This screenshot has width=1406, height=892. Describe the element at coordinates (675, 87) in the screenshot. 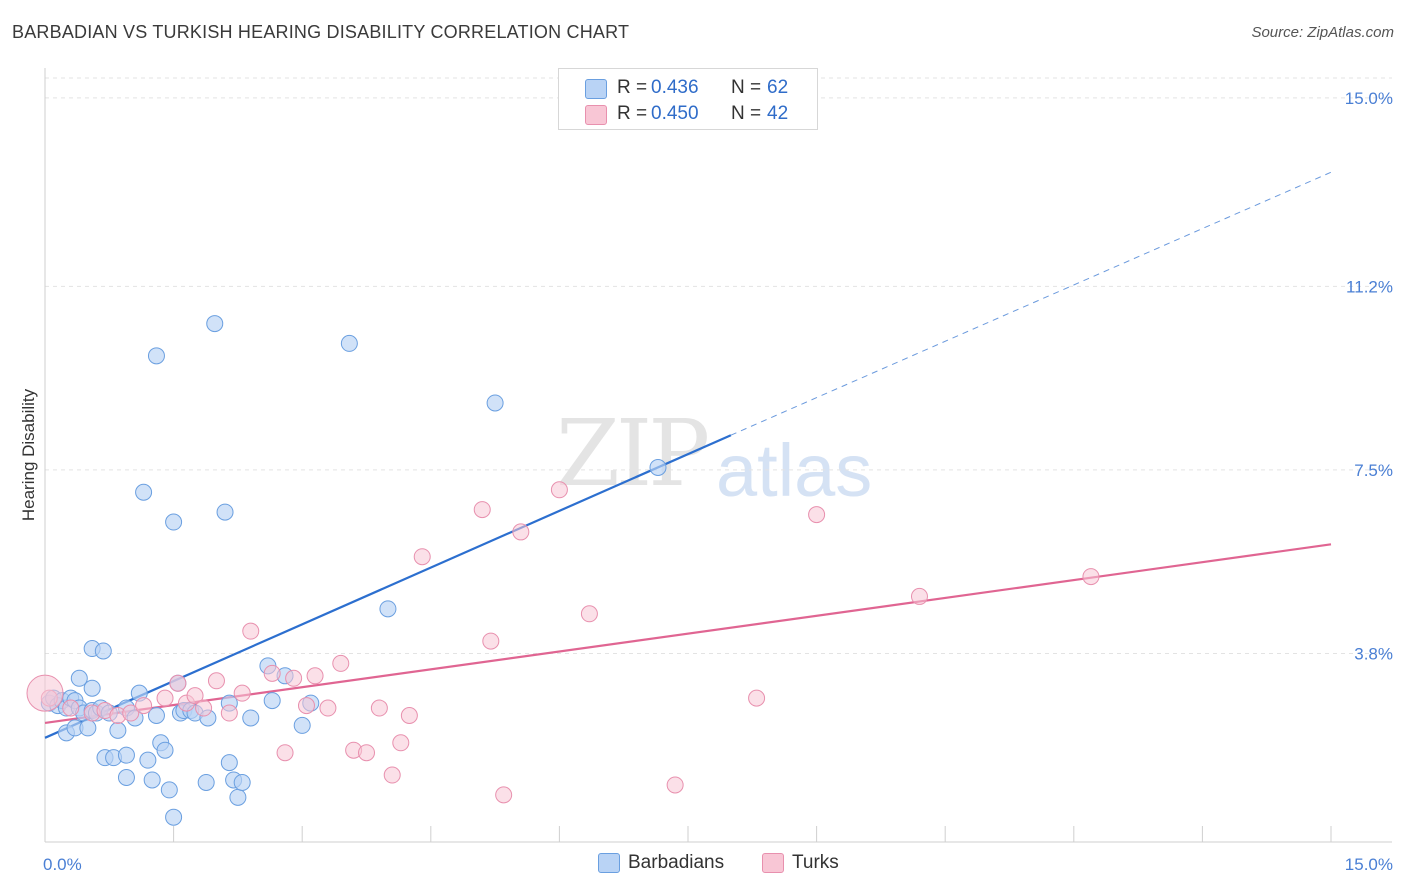

I see `legend-r-value: 0.436` at that location.